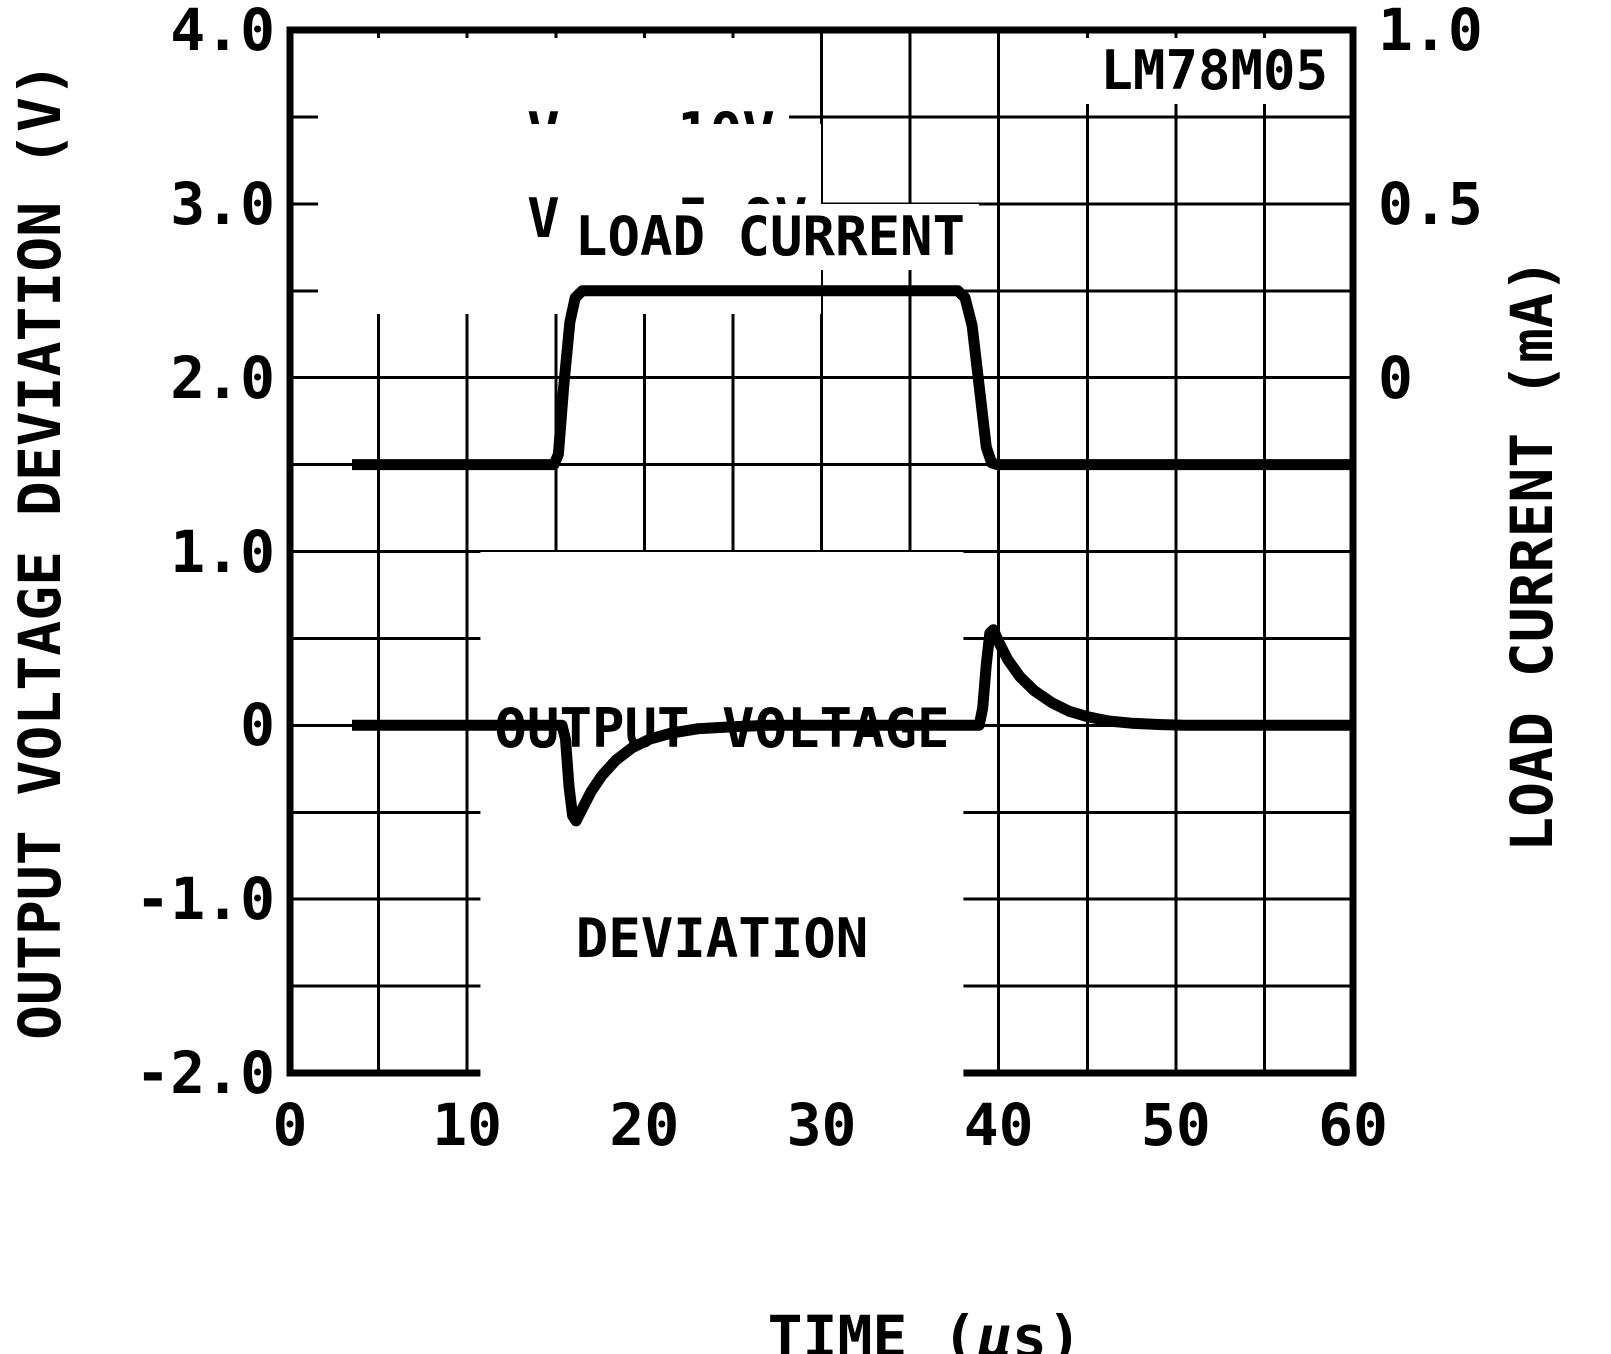 This screenshot has height=1354, width=1611. I want to click on x-tick-label: 50, so click(1175, 1125).